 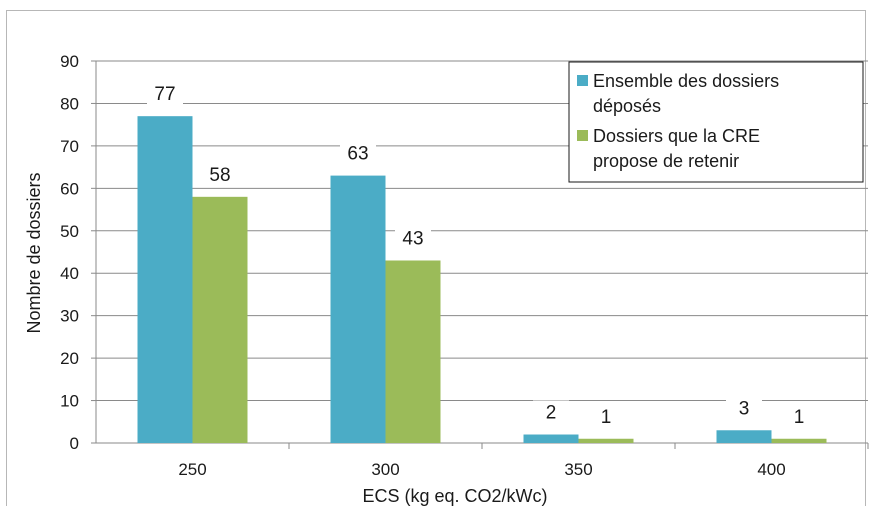 I want to click on y-tick-label: 80, so click(x=69, y=103).